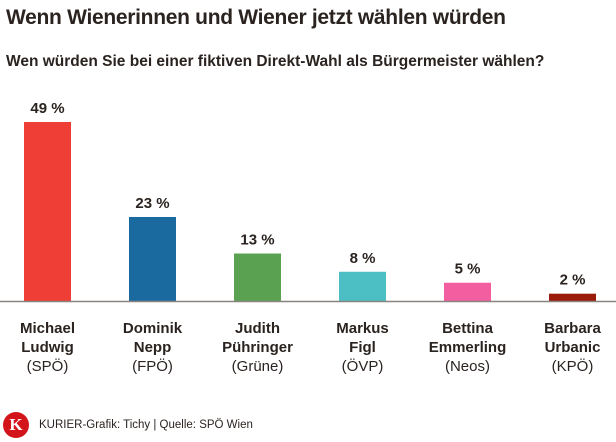  I want to click on value-label: 13 %, so click(257, 240).